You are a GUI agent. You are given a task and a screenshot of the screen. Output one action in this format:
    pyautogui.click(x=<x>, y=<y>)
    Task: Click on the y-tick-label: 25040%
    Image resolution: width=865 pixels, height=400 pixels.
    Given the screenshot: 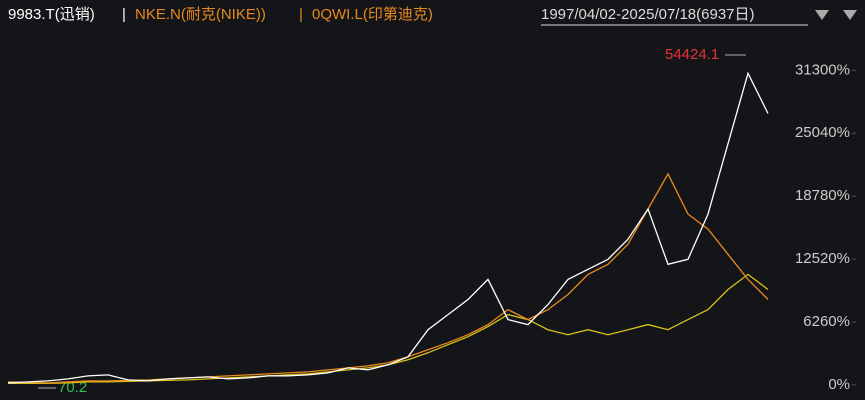 What is the action you would take?
    pyautogui.click(x=822, y=132)
    